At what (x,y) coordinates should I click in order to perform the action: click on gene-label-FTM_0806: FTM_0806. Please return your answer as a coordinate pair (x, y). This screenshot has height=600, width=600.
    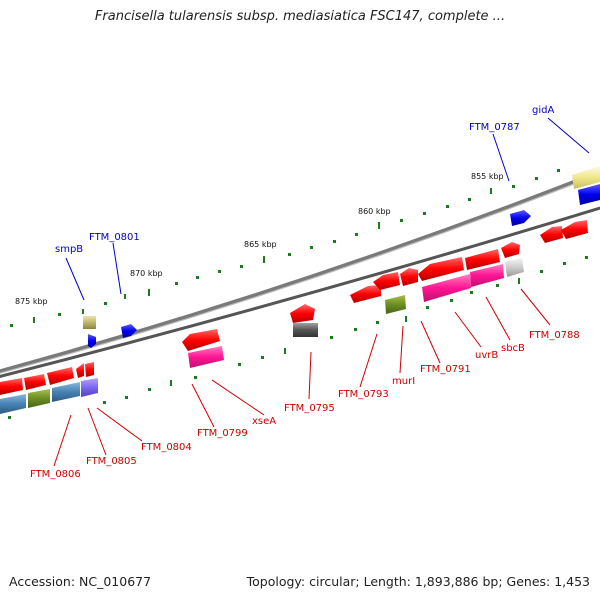
    Looking at the image, I should click on (55, 474).